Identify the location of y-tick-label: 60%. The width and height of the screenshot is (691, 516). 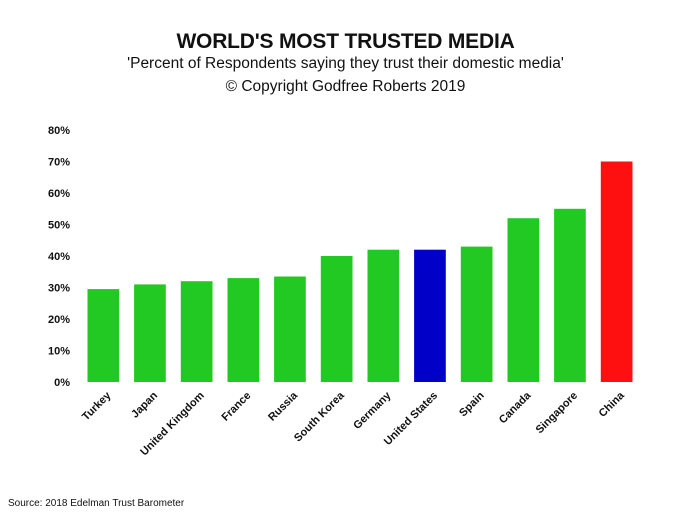
(59, 194).